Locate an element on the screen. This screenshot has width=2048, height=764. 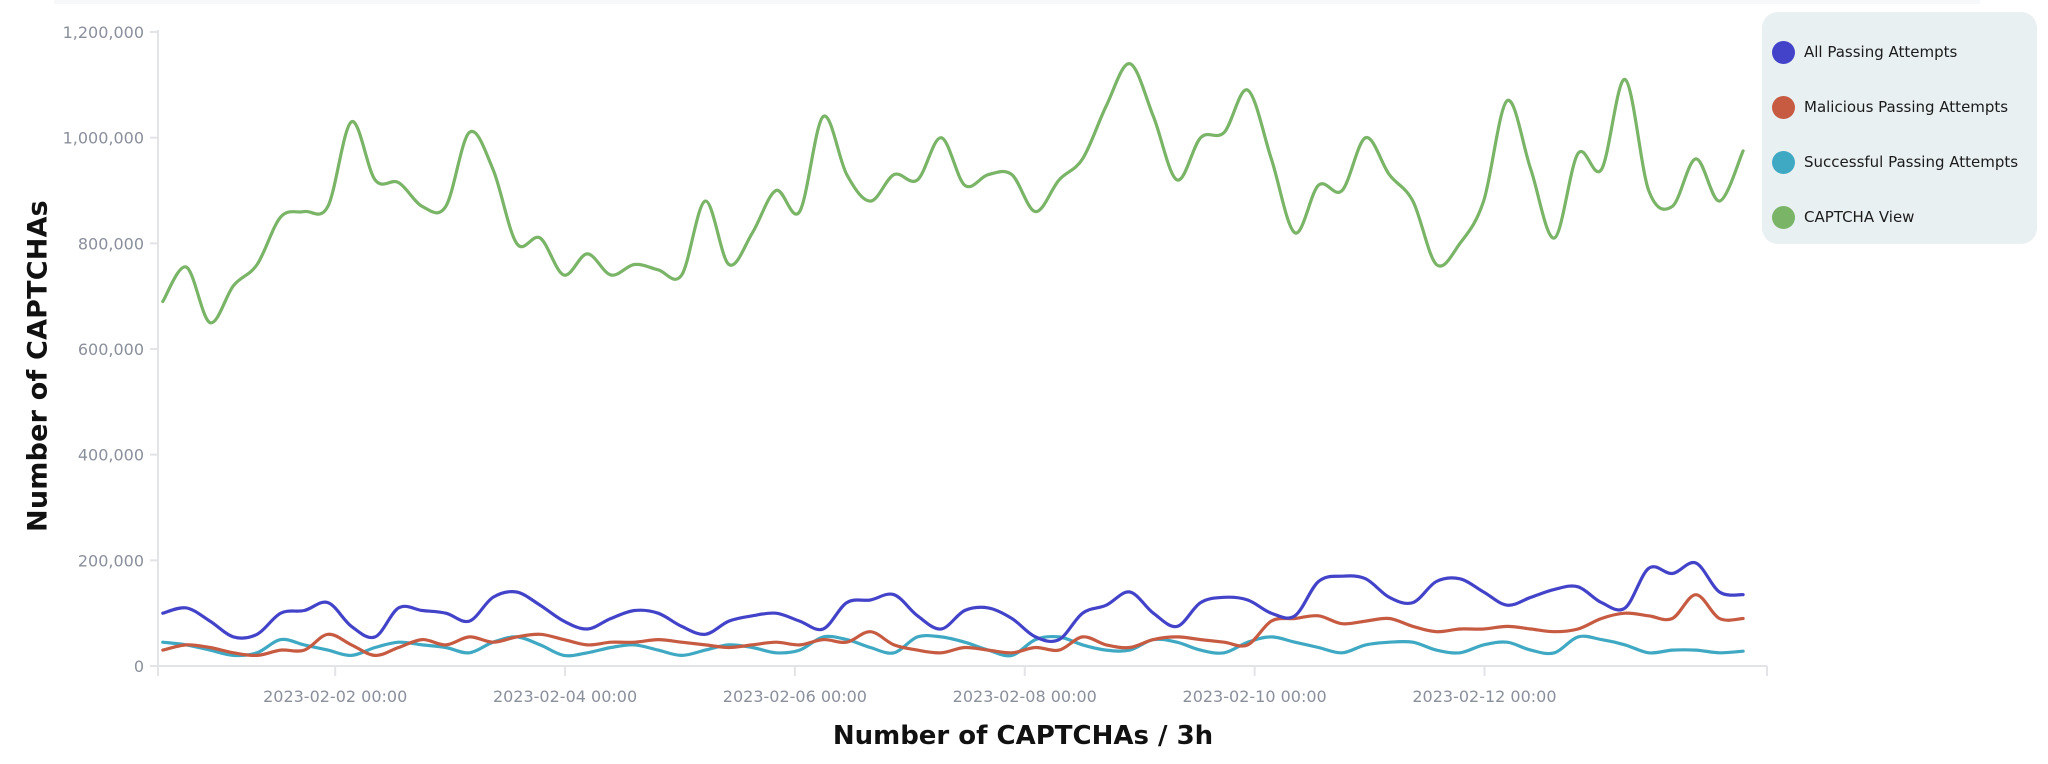
y-axis-title: Number of CAPTCHAs is located at coordinates (38, 366).